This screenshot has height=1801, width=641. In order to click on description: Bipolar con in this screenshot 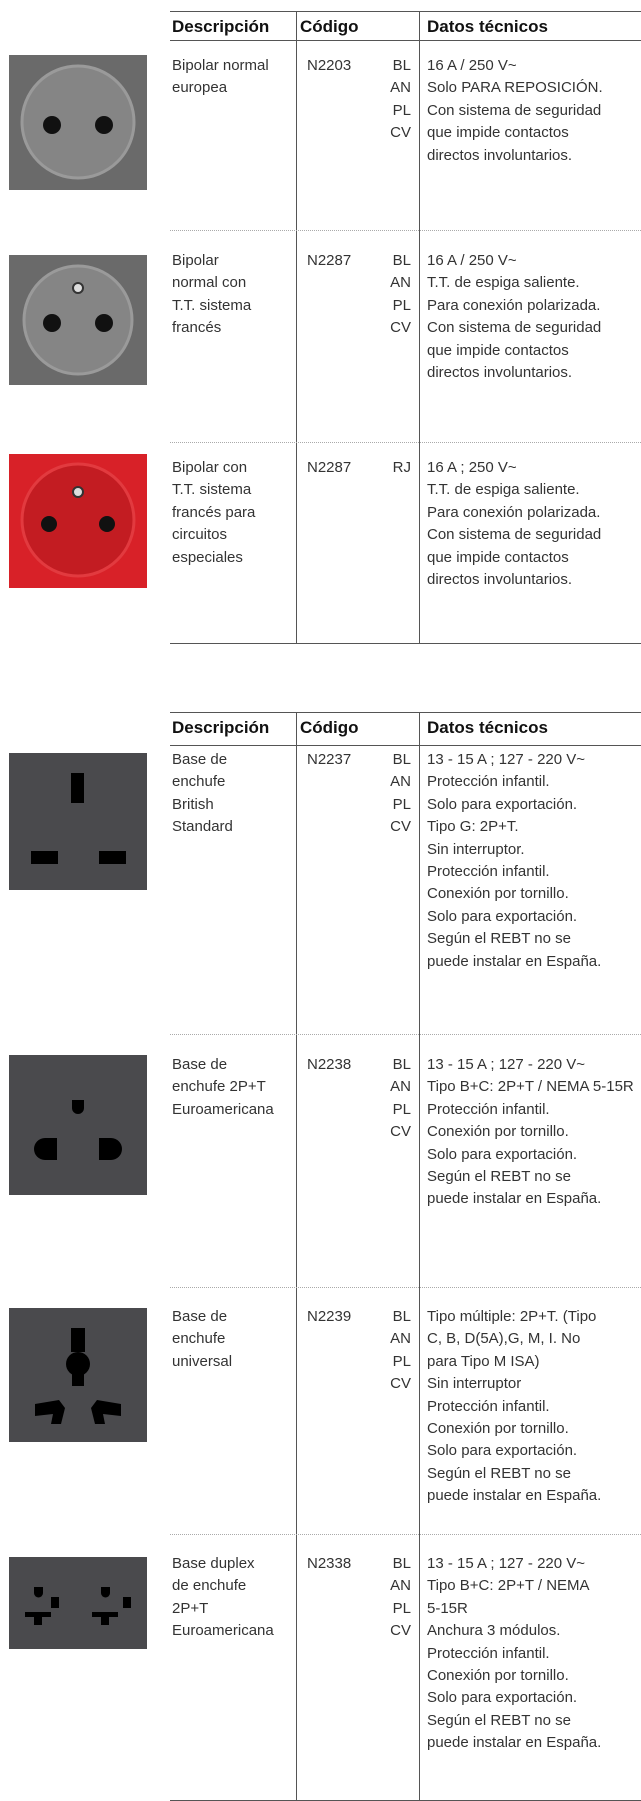, I will do `click(210, 467)`.